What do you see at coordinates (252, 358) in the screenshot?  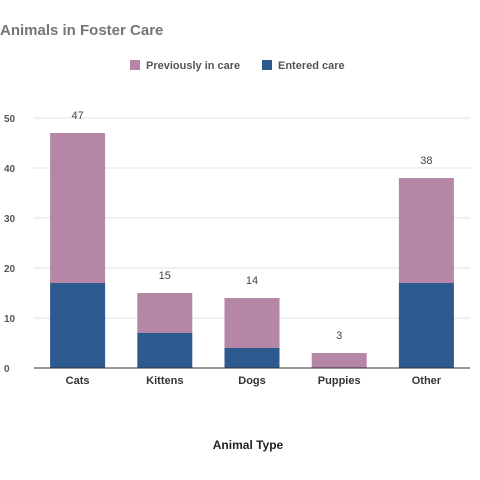 I see `bar-dogs-entered-care` at bounding box center [252, 358].